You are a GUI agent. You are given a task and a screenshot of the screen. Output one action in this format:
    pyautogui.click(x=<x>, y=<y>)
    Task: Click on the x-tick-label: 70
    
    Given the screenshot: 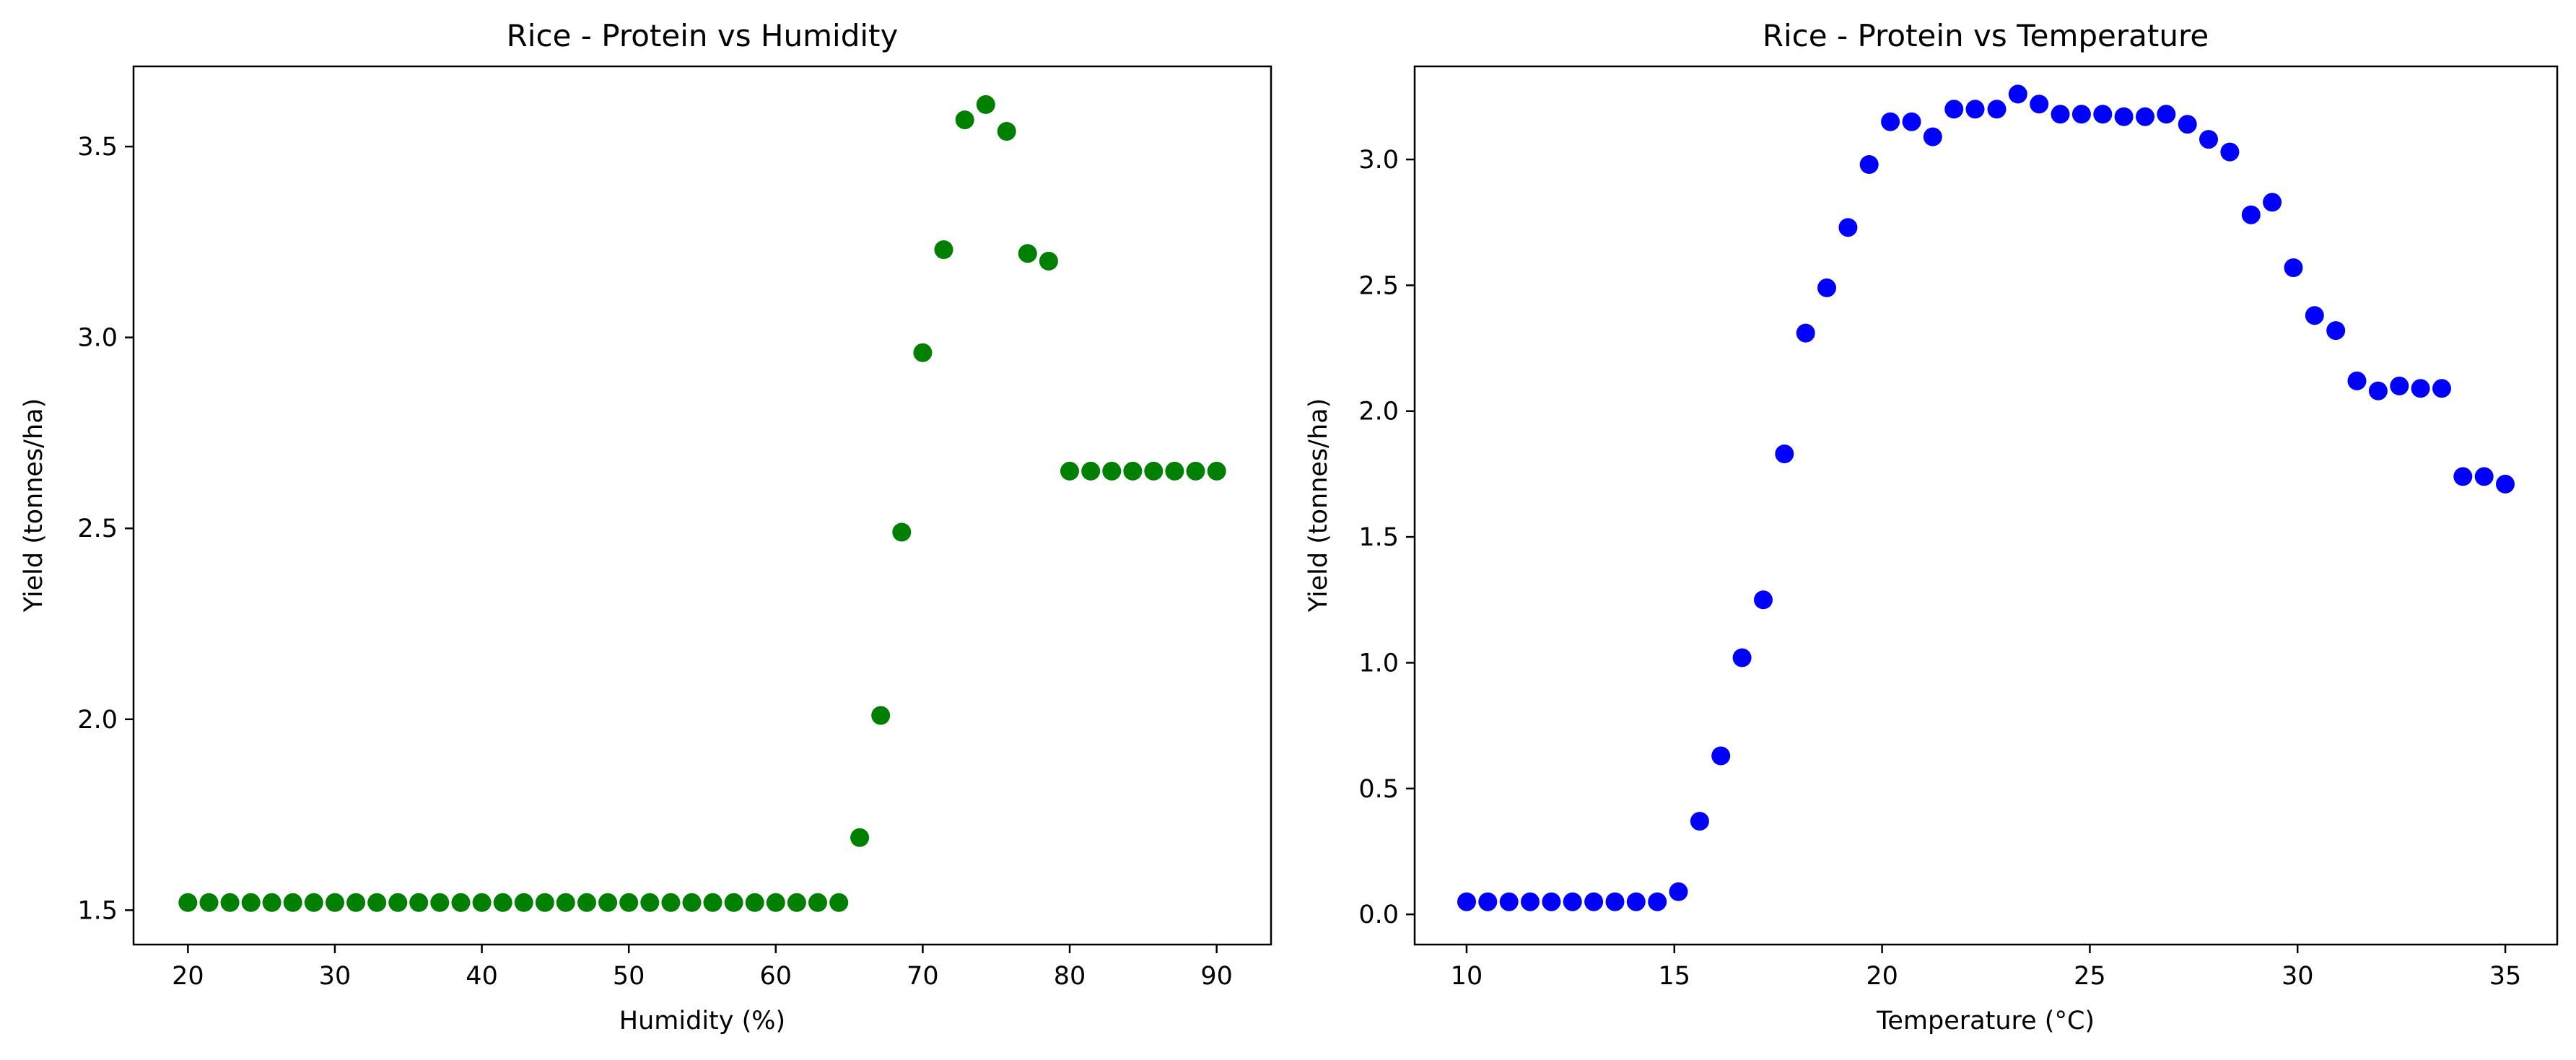 What is the action you would take?
    pyautogui.click(x=923, y=976)
    